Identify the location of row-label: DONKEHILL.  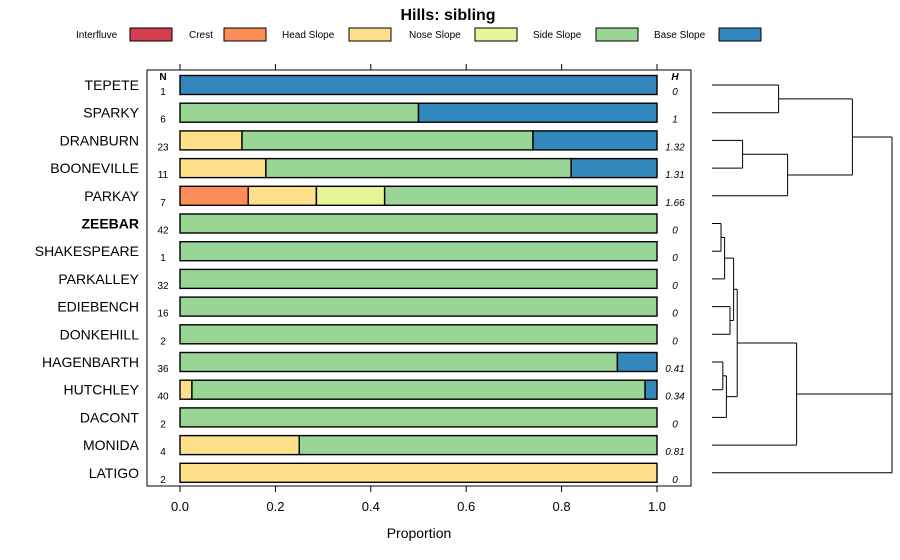
(100, 334).